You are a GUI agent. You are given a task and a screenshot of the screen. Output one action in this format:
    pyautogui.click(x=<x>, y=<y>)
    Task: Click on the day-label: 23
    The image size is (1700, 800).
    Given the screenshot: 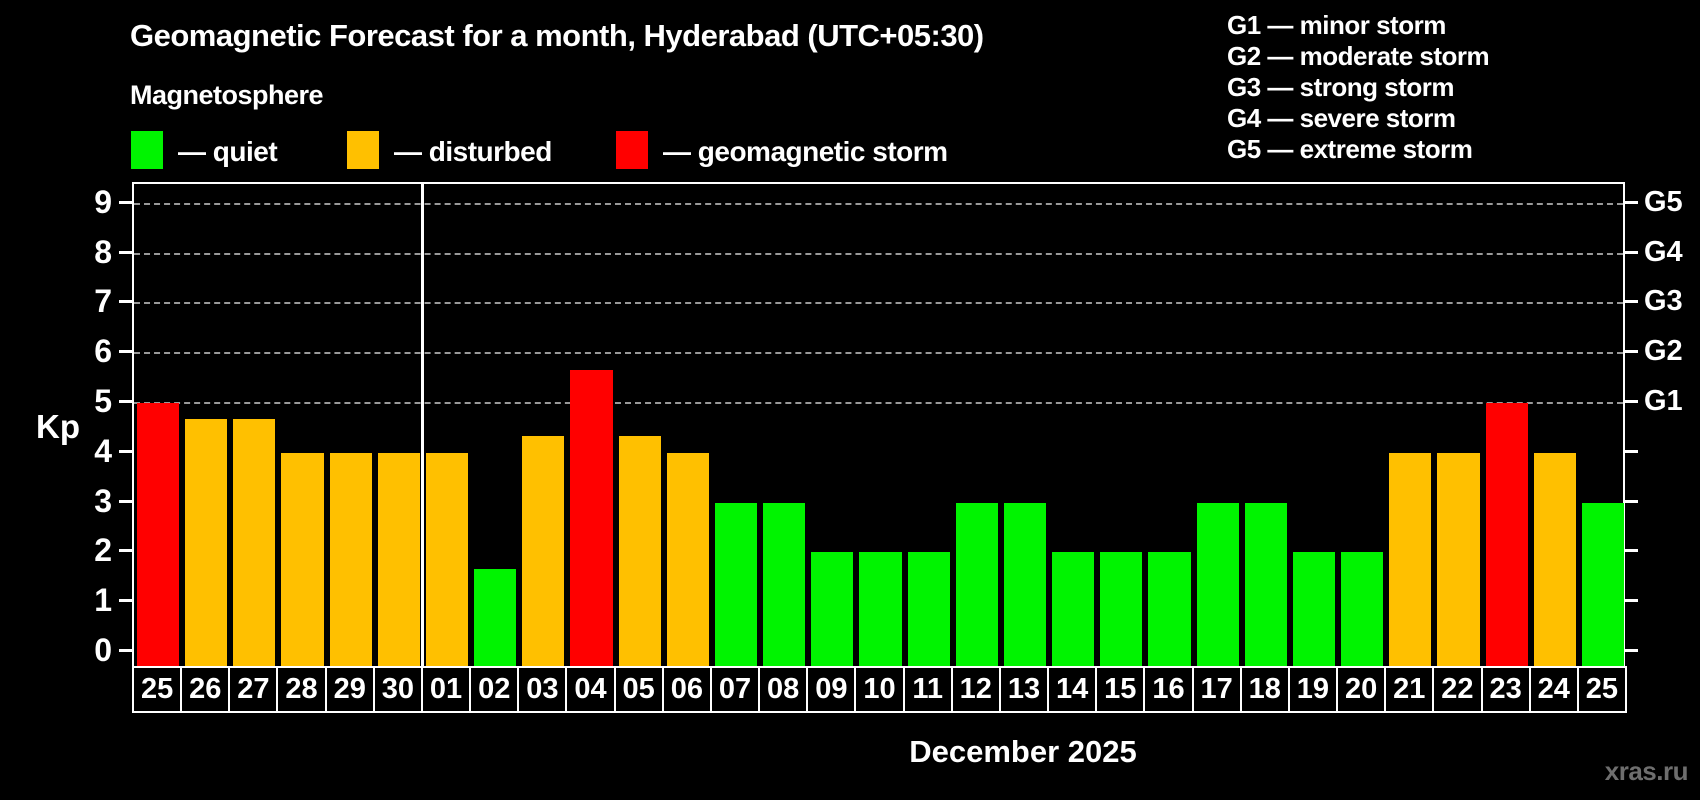 What is the action you would take?
    pyautogui.click(x=1505, y=689)
    